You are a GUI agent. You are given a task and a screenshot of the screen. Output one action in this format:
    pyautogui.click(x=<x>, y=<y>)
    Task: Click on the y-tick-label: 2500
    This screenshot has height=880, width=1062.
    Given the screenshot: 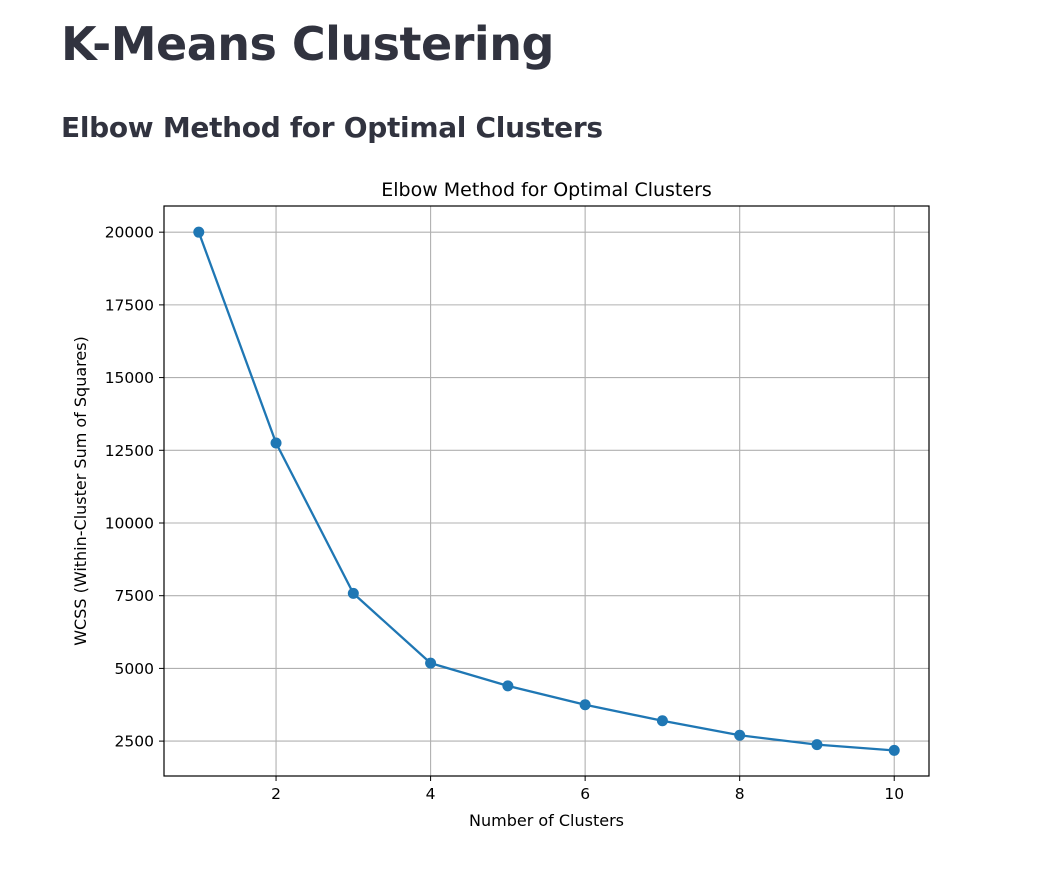 What is the action you would take?
    pyautogui.click(x=134, y=742)
    